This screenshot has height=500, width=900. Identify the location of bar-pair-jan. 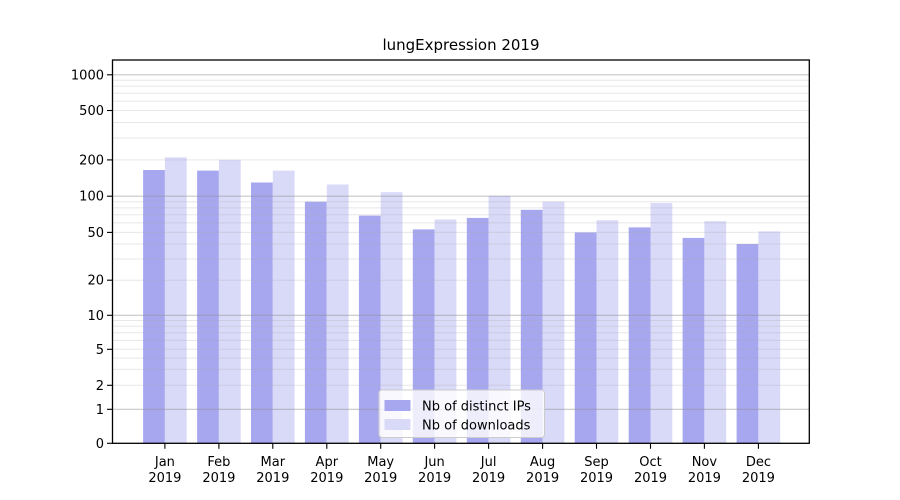
(165, 300).